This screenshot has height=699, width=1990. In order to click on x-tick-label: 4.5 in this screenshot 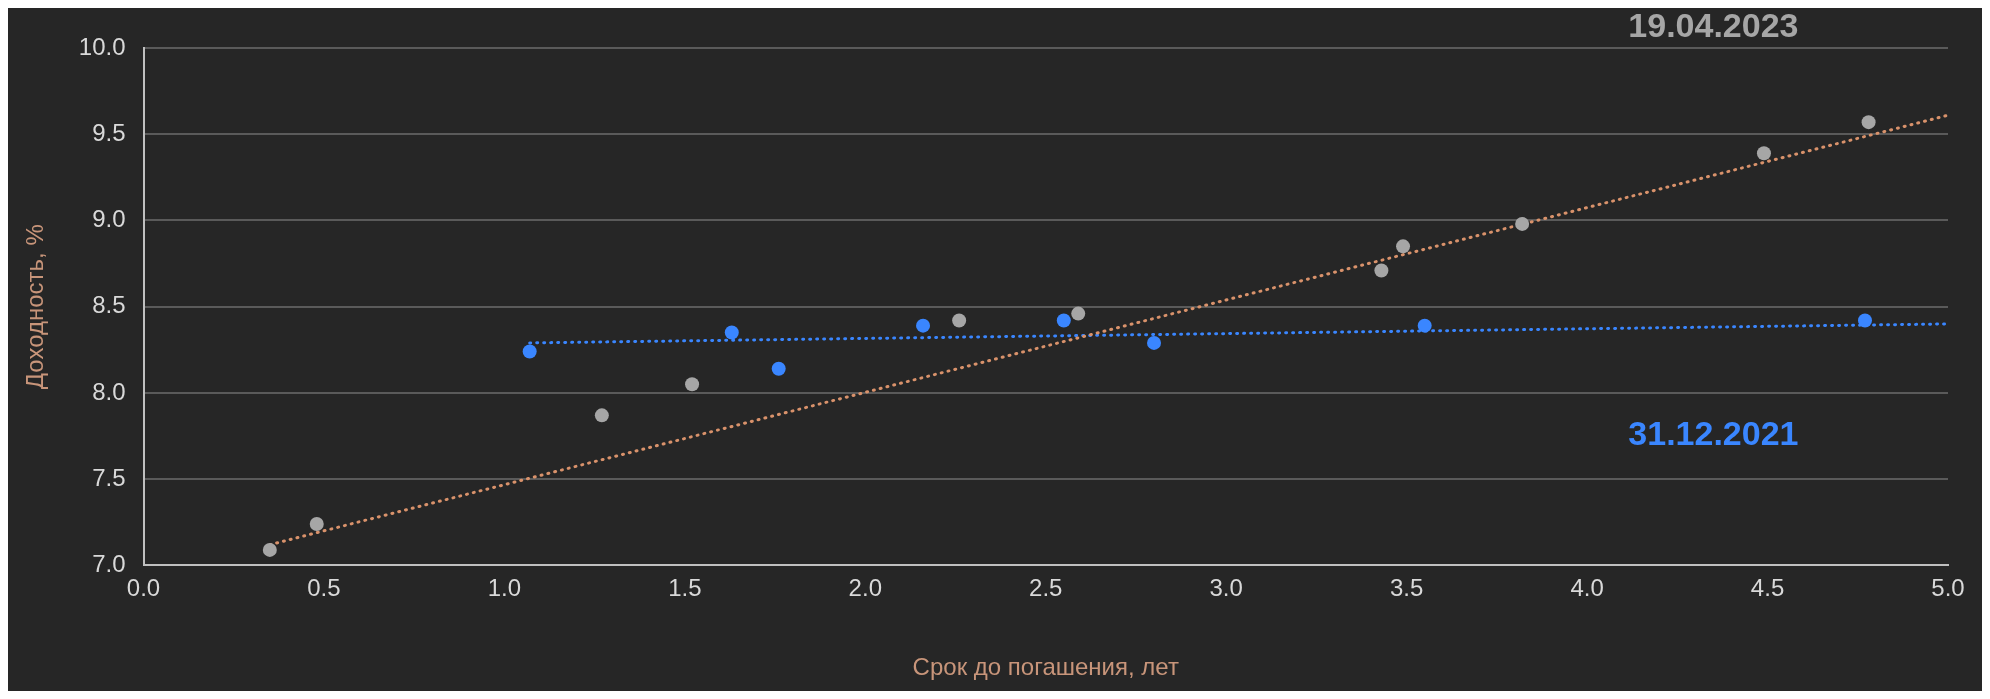, I will do `click(1767, 588)`.